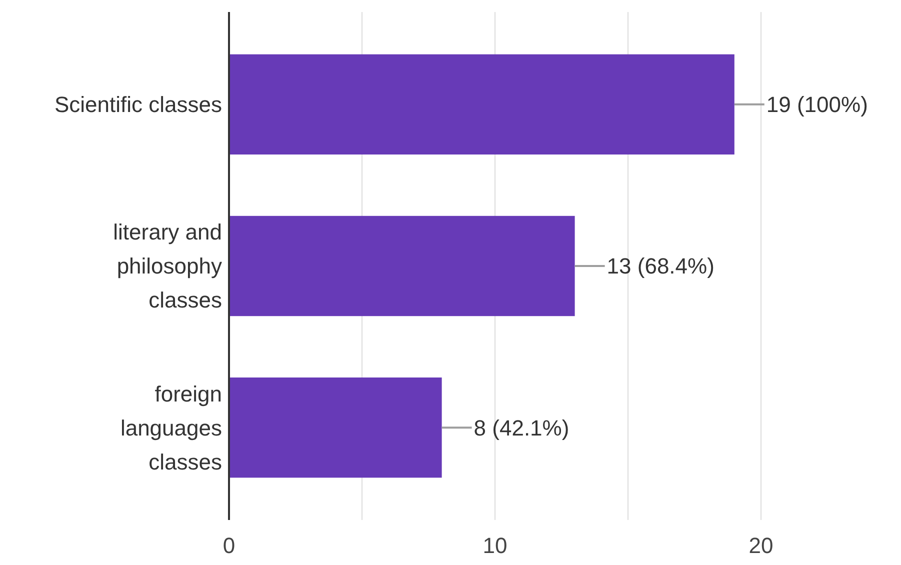 The height and width of the screenshot is (565, 901). What do you see at coordinates (495, 545) in the screenshot?
I see `x-tick-label: 10` at bounding box center [495, 545].